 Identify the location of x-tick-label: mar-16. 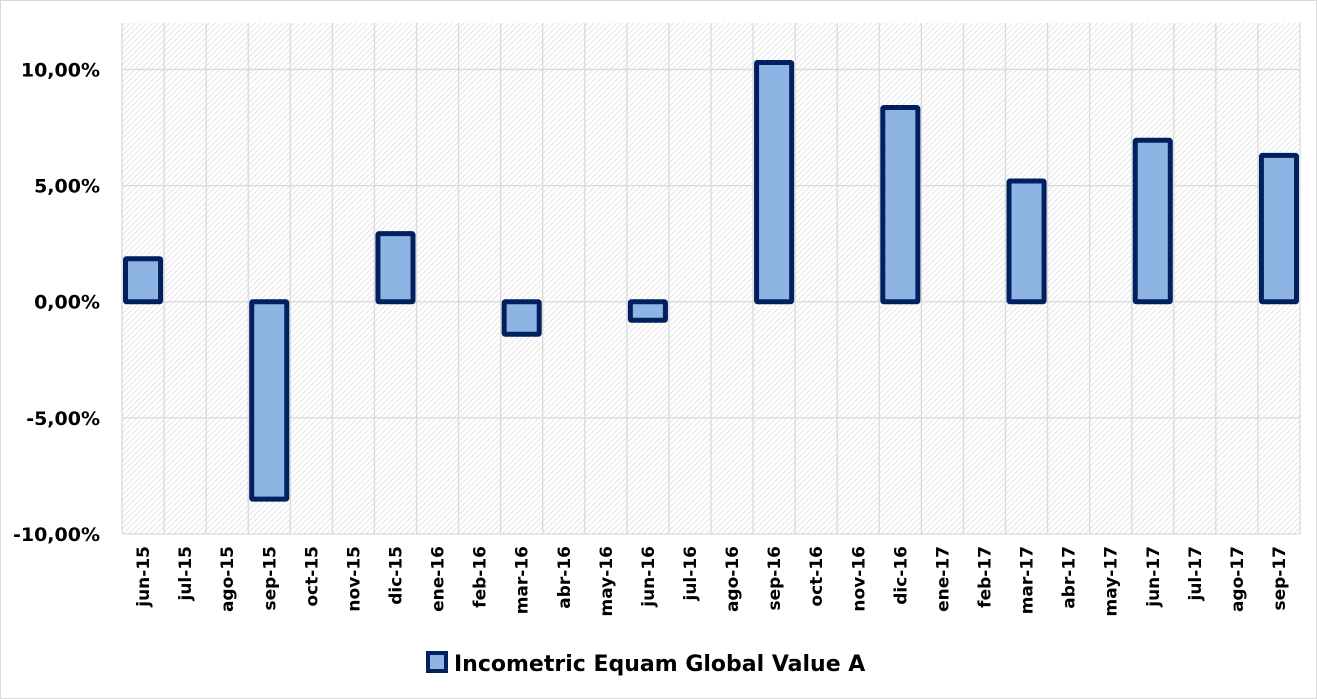
(523, 580).